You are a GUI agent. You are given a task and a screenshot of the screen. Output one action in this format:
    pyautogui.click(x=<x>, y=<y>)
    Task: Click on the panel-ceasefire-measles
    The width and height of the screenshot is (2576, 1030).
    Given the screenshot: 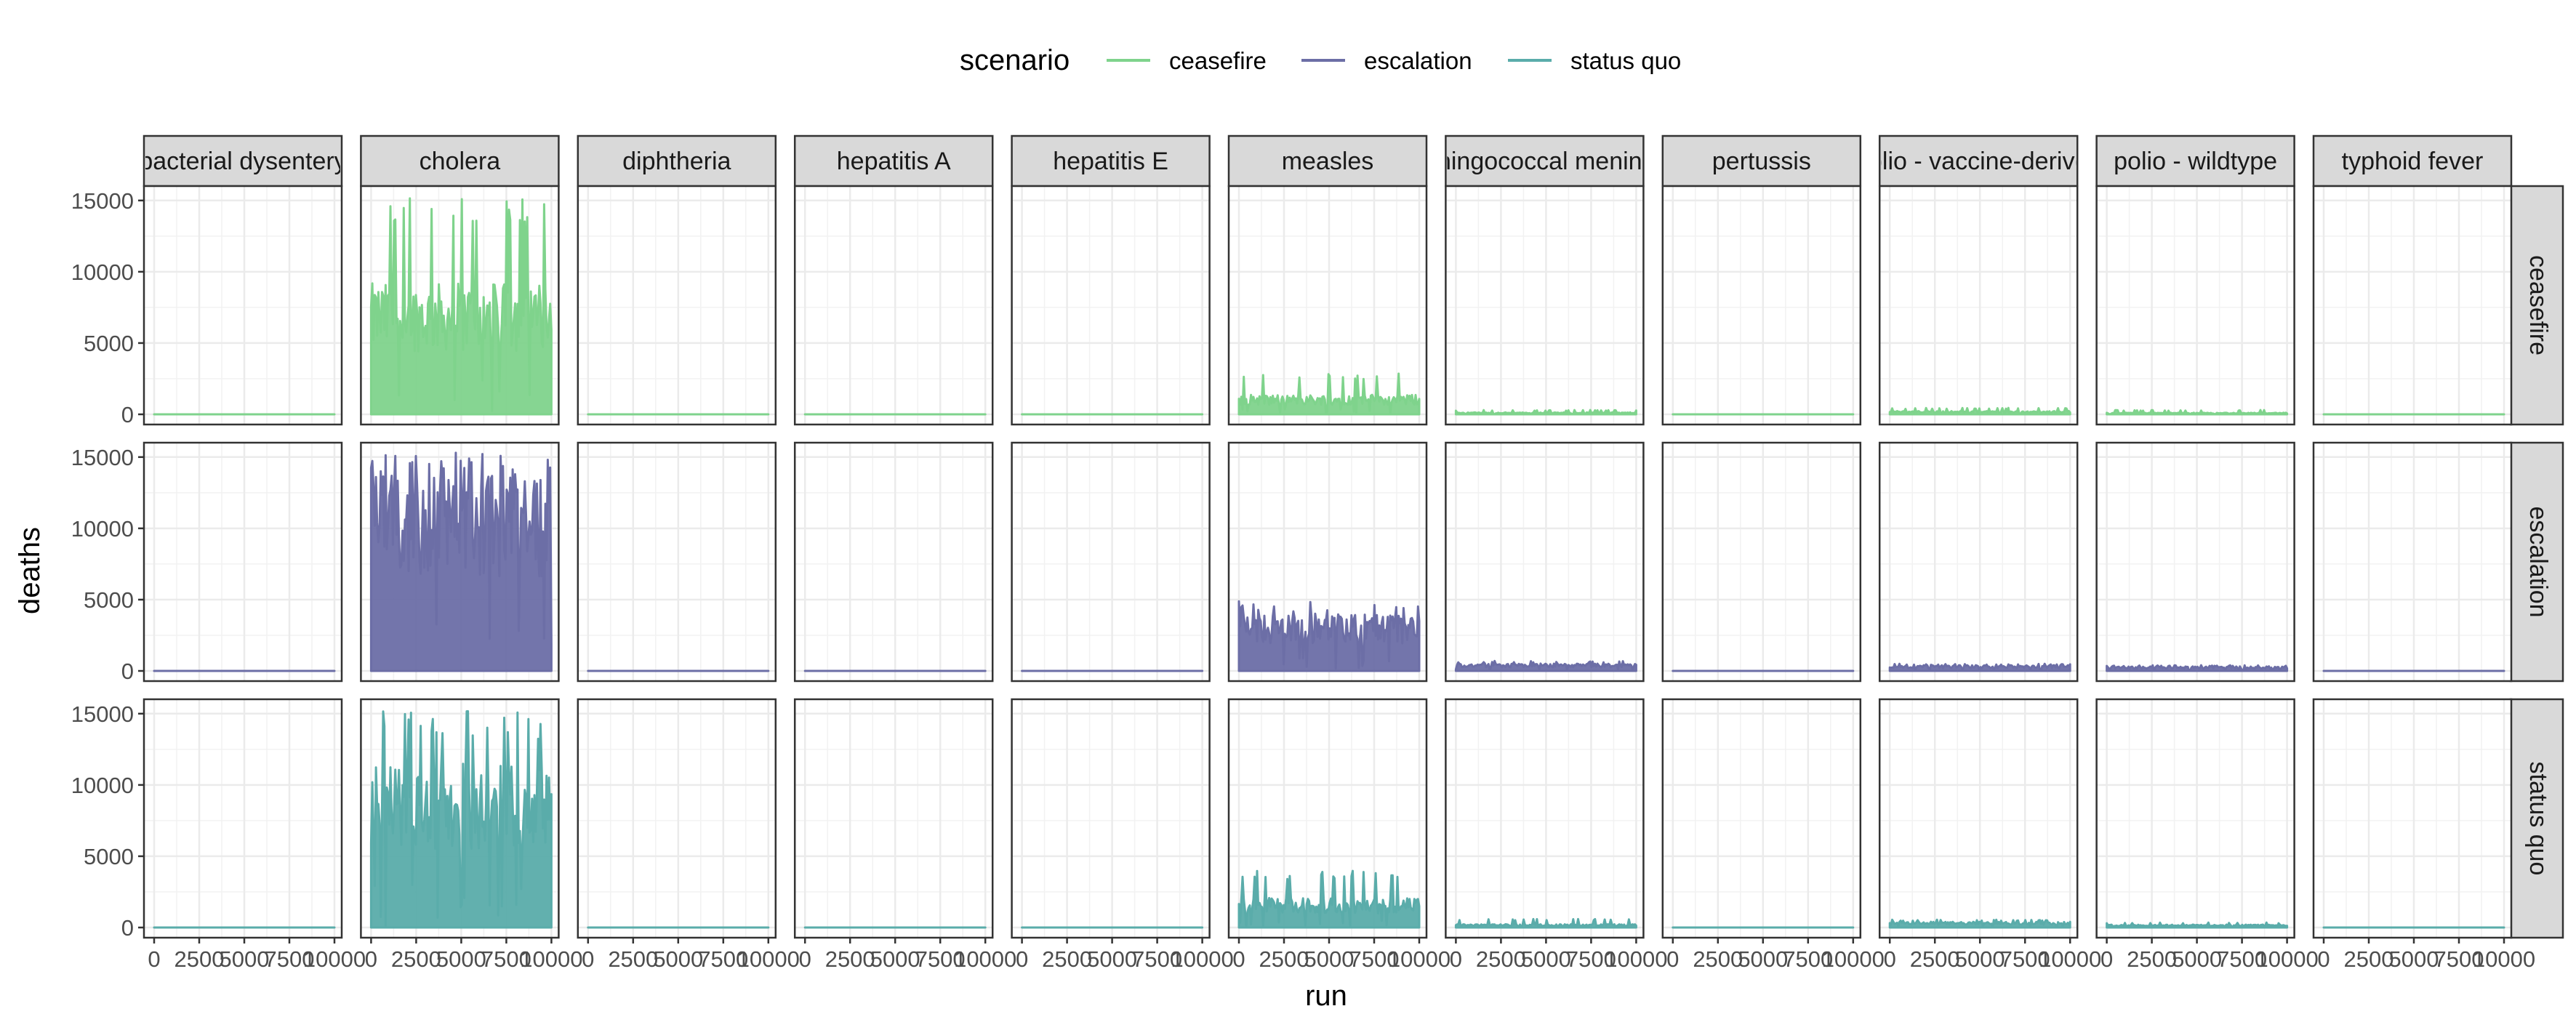 What is the action you would take?
    pyautogui.click(x=1327, y=305)
    